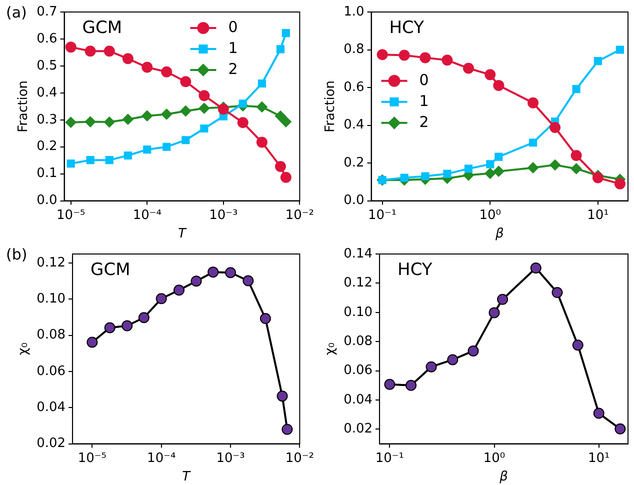 The height and width of the screenshot is (485, 634). Describe the element at coordinates (51, 408) in the screenshot. I see `y-tick-label: 0.04` at that location.